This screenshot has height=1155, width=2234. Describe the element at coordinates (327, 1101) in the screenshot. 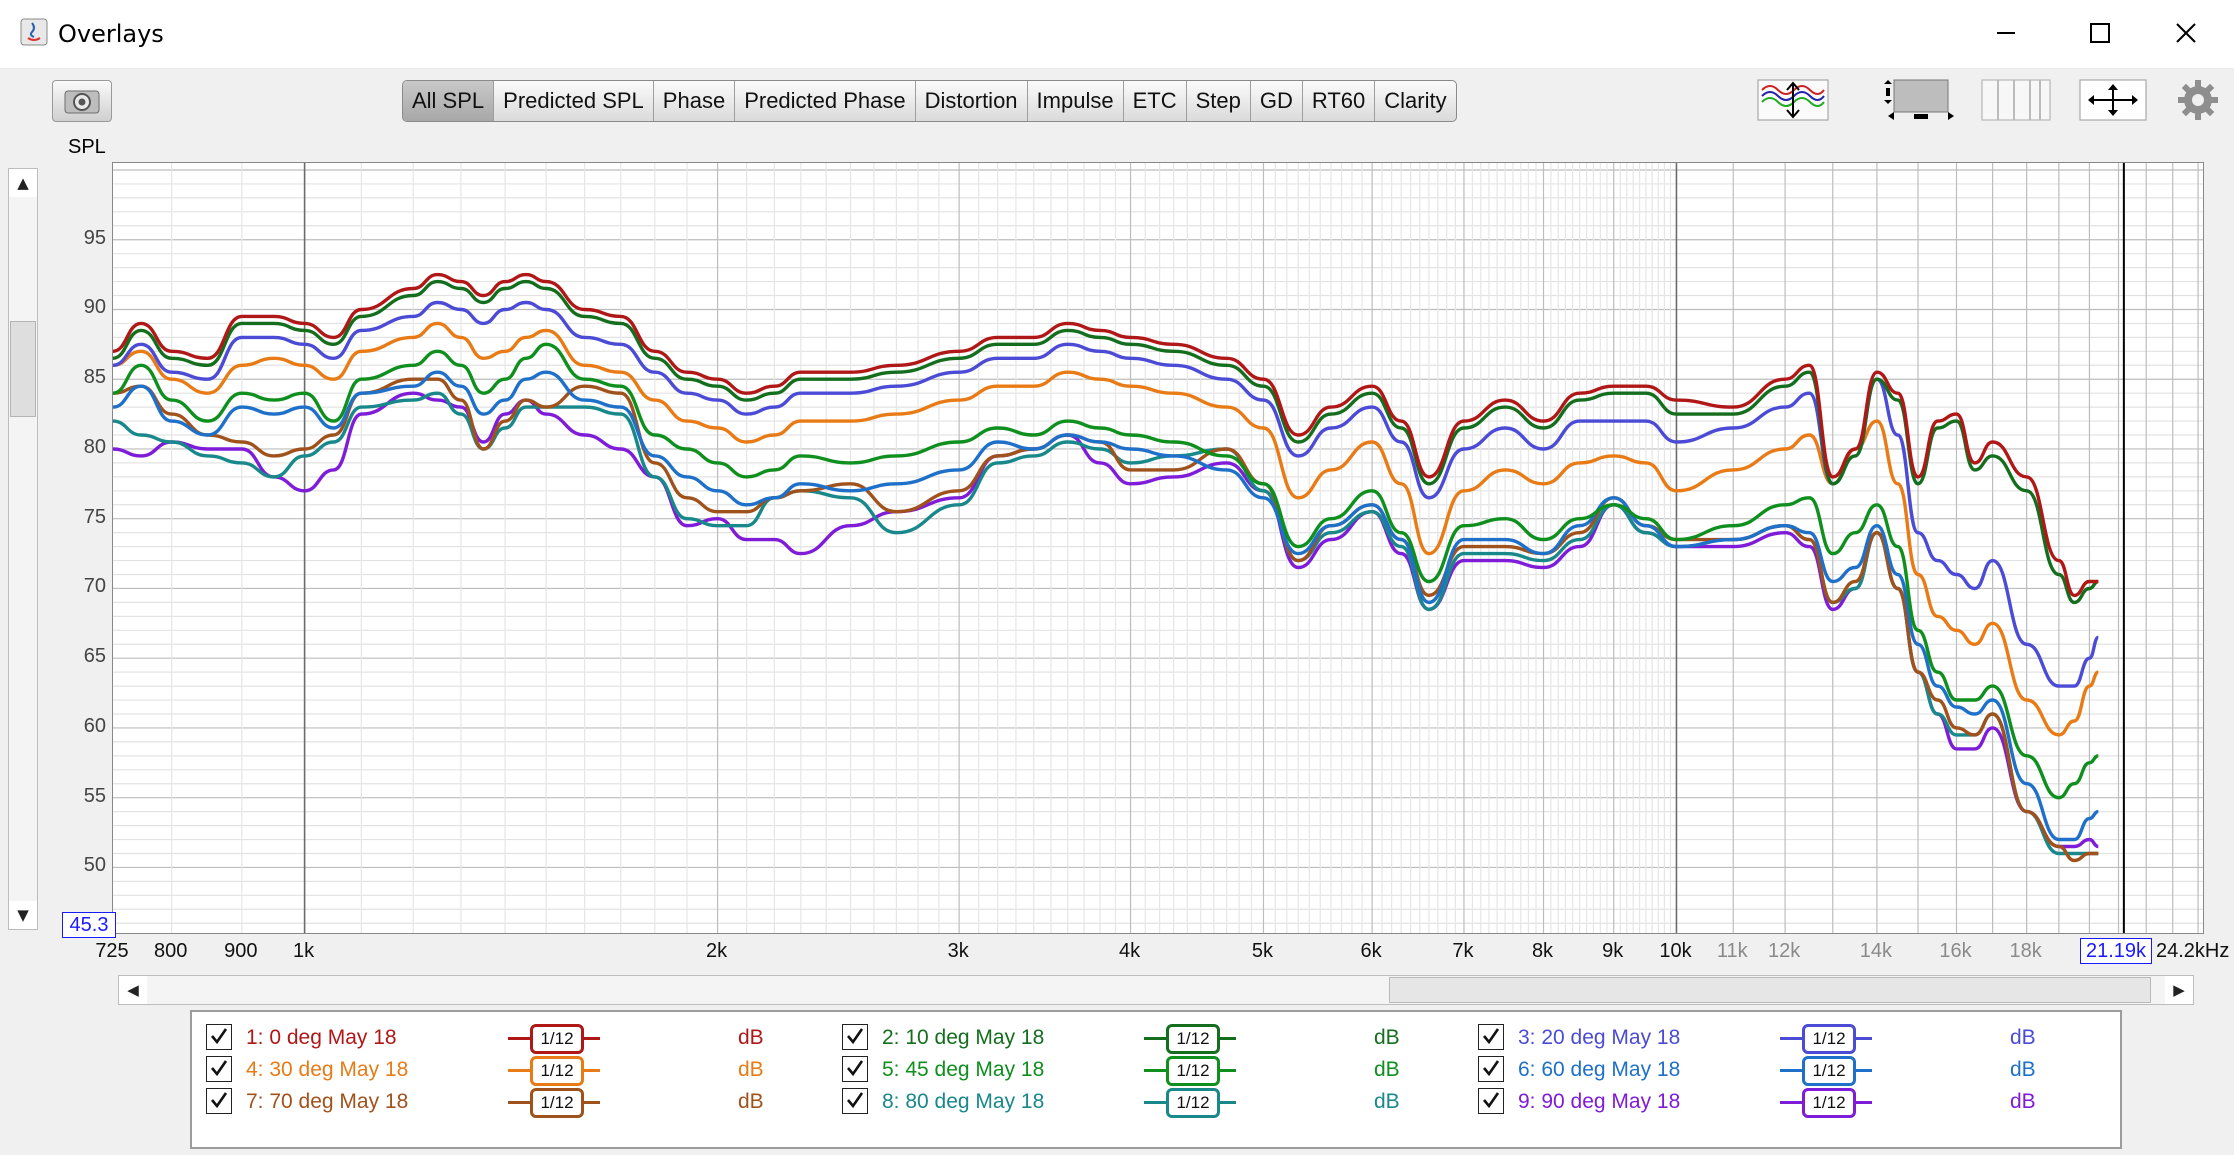

I see `trace-name: 7: 70 deg May 18` at that location.